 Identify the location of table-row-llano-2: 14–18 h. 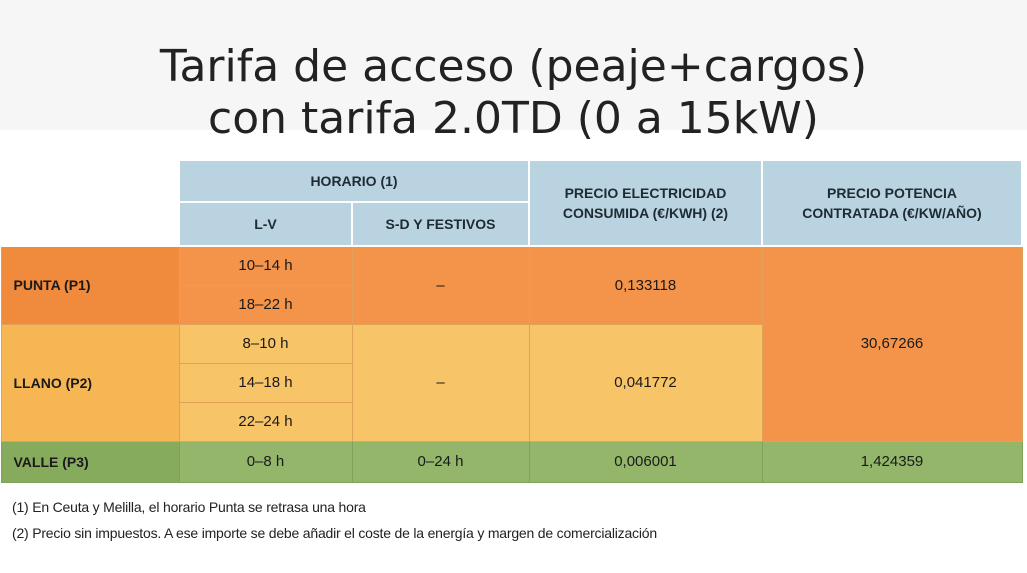
(511, 382).